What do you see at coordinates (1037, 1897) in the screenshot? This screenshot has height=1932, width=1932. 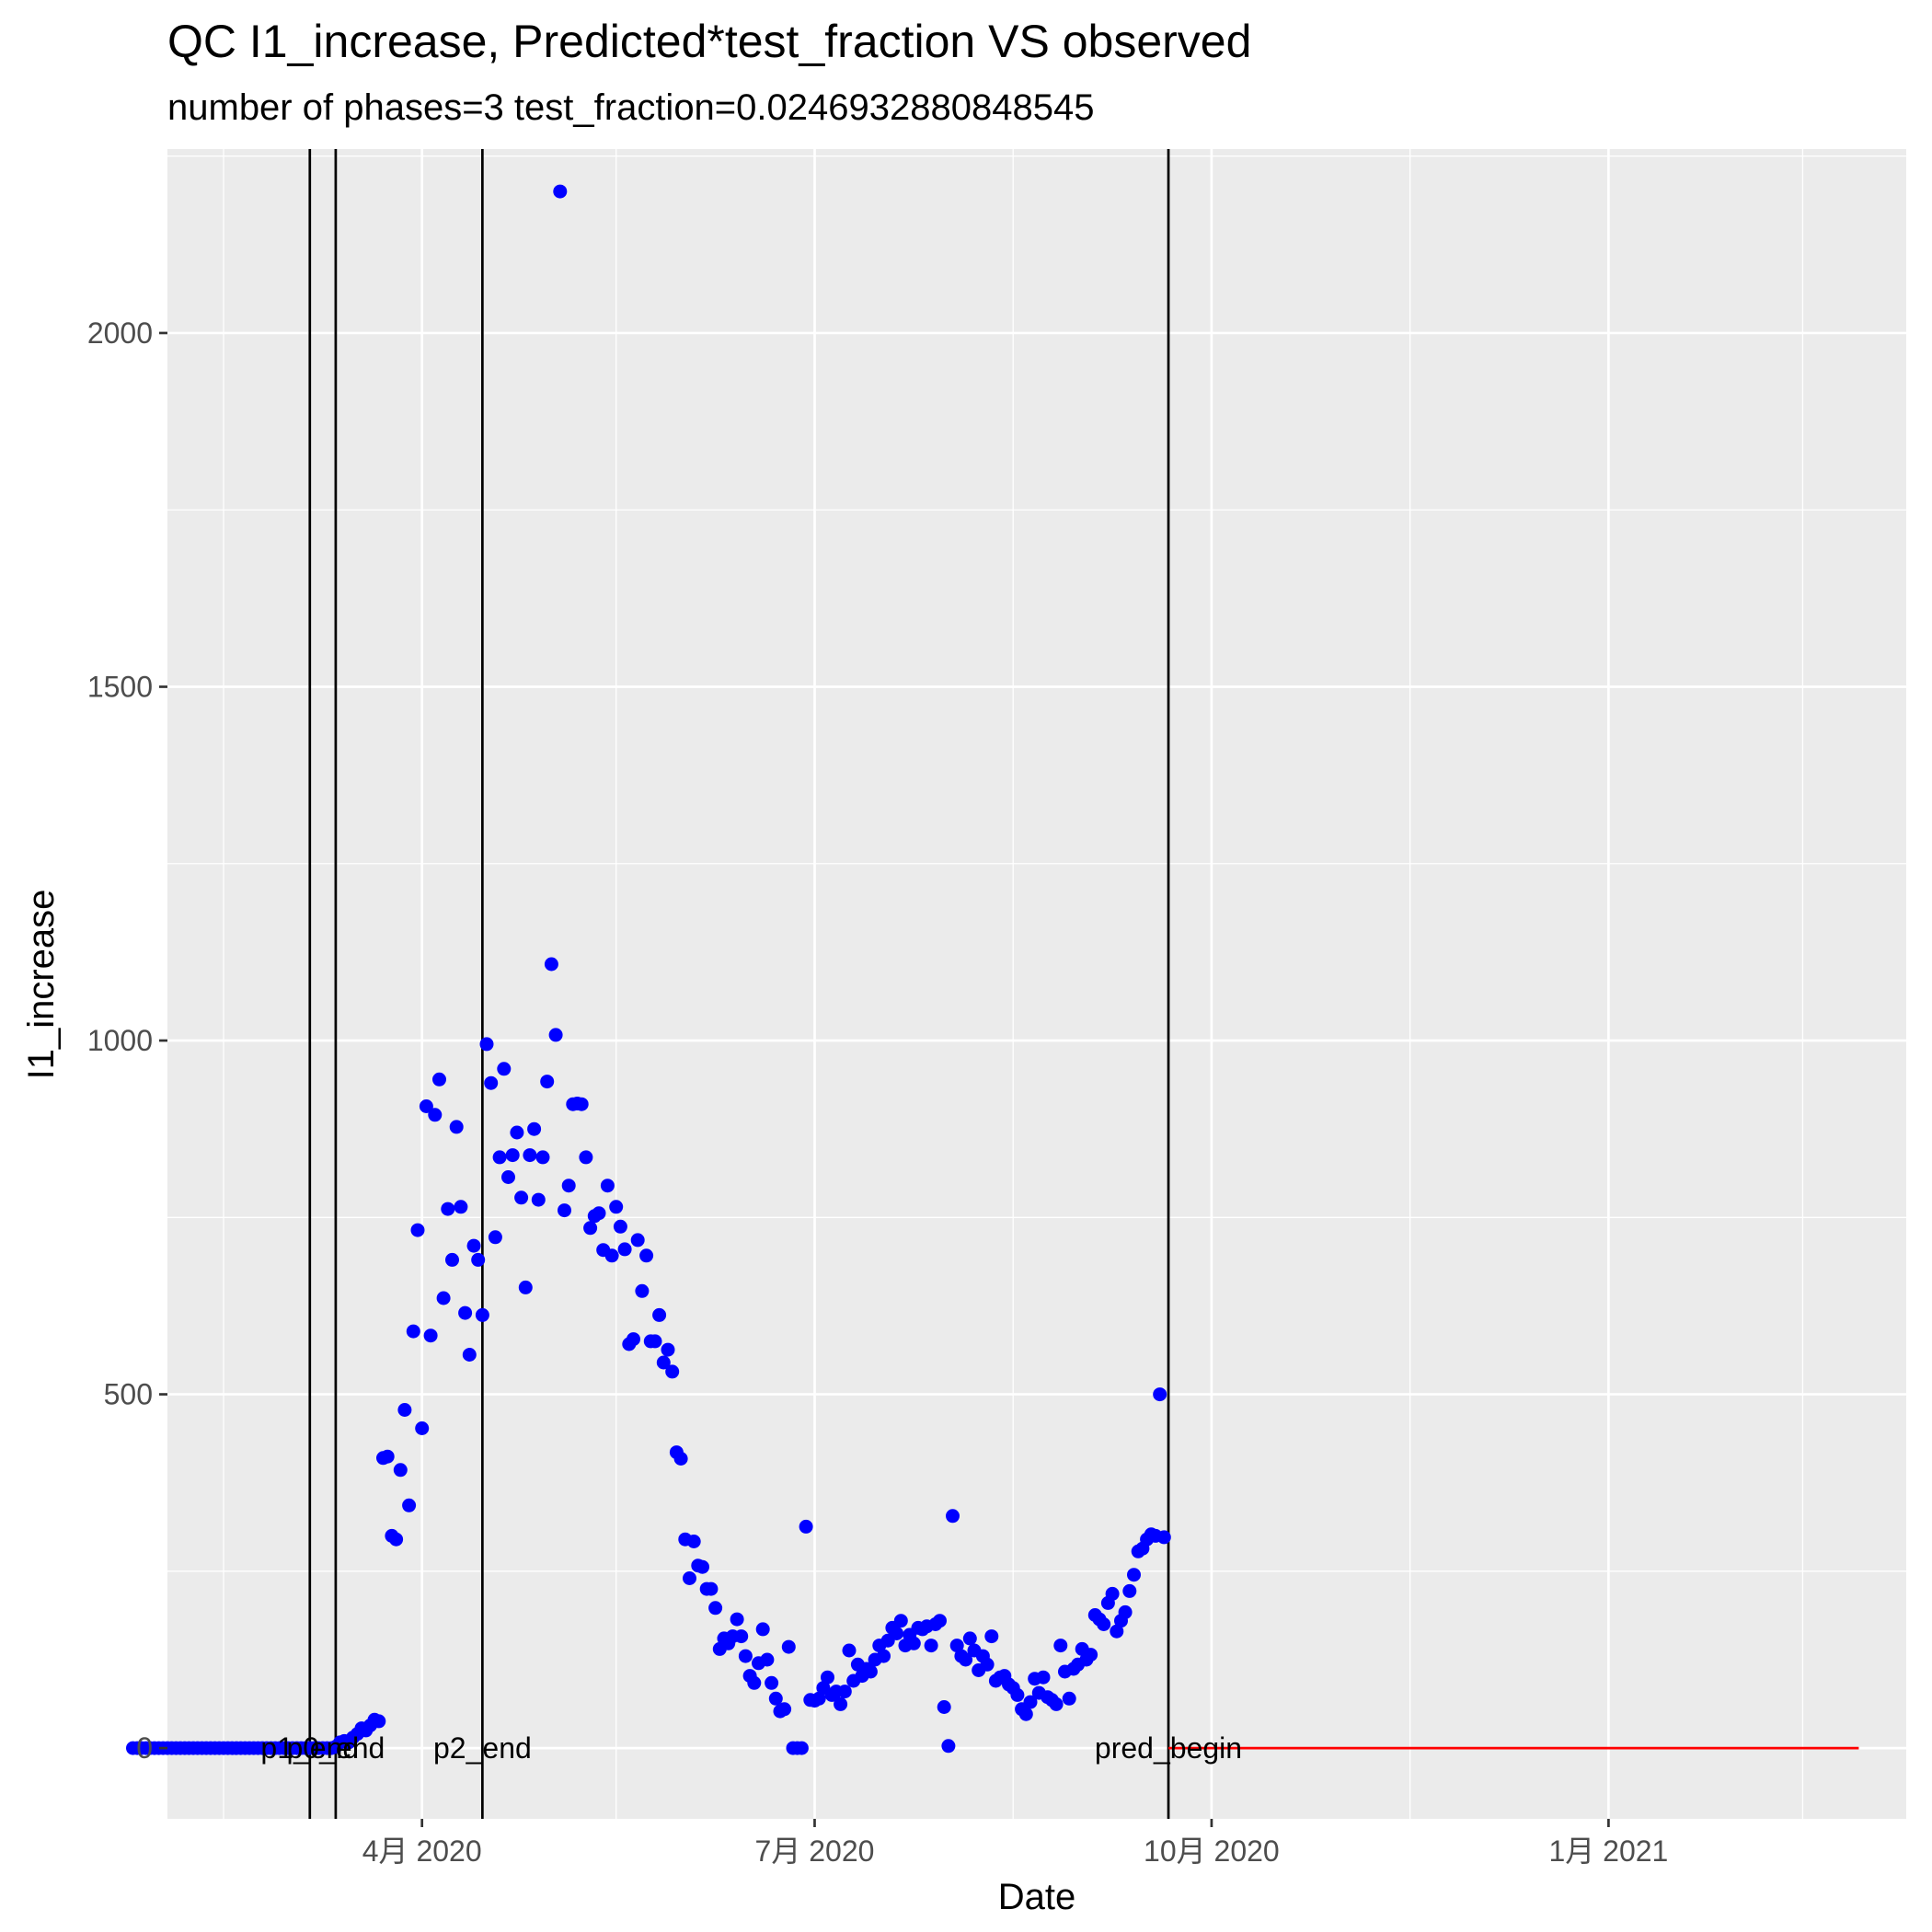 I see `x-axis-title: Date` at bounding box center [1037, 1897].